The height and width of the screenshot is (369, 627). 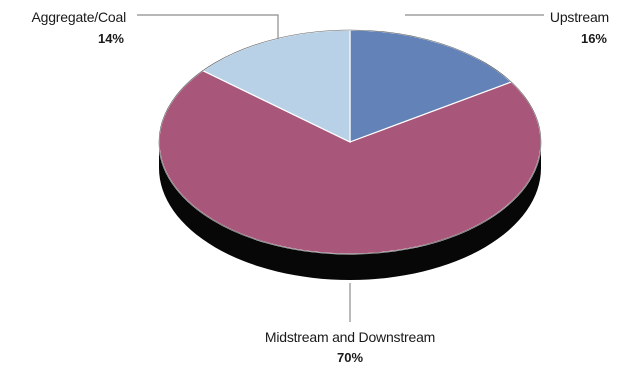 I want to click on slice-label-aggregate-coal: Aggregate/Coal, so click(x=79, y=17).